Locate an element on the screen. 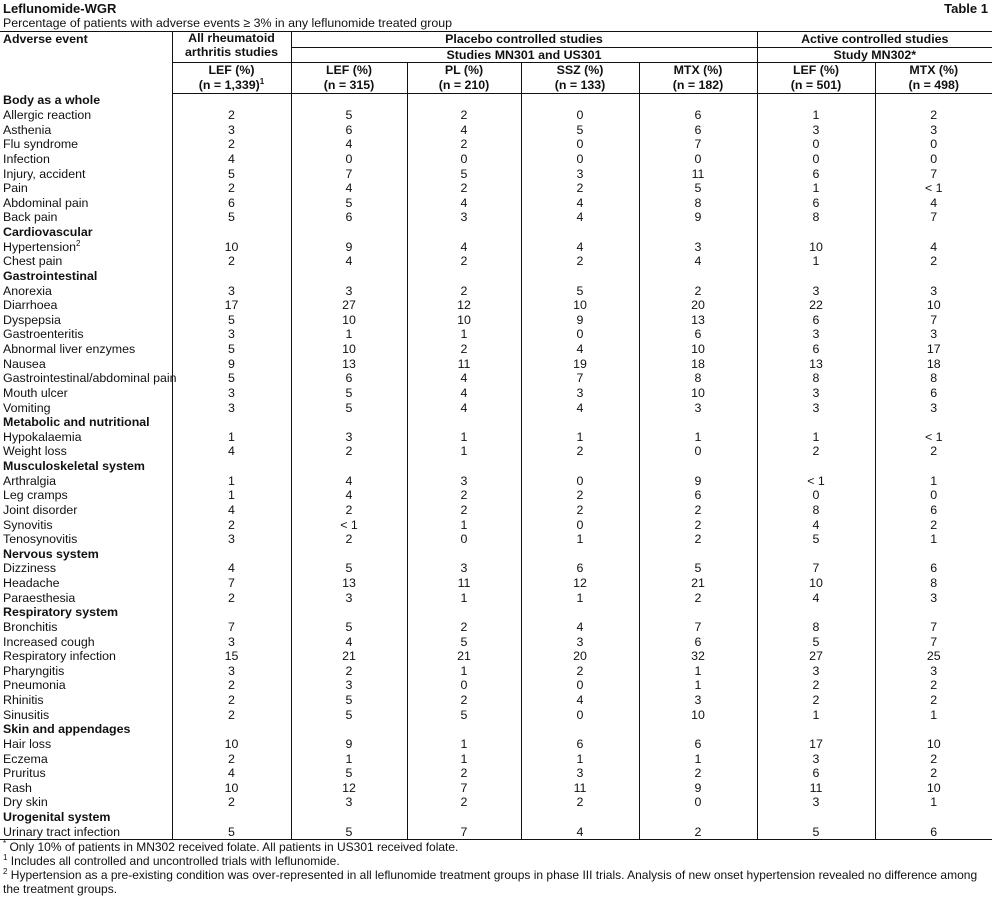  value-cell: 9 is located at coordinates (697, 481).